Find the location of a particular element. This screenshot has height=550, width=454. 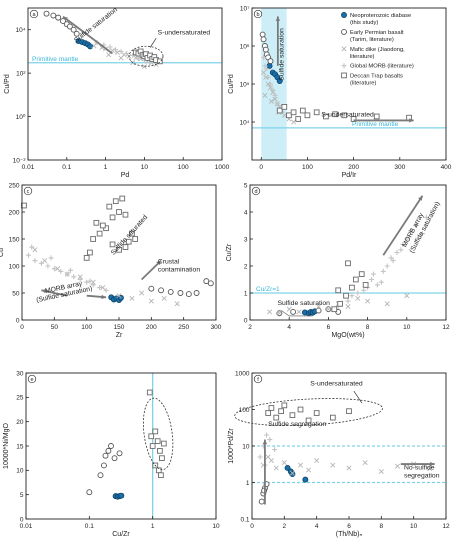

x-axis-label: Zr is located at coordinates (119, 335).